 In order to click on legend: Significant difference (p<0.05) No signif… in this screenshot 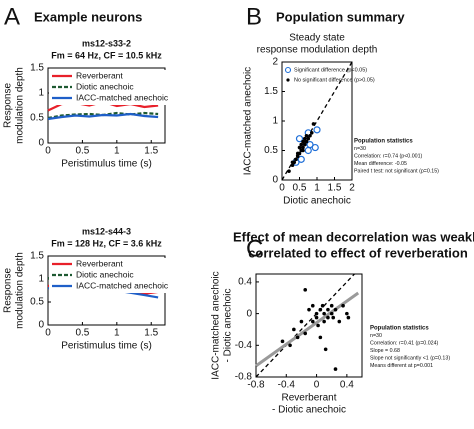, I will do `click(329, 74)`.